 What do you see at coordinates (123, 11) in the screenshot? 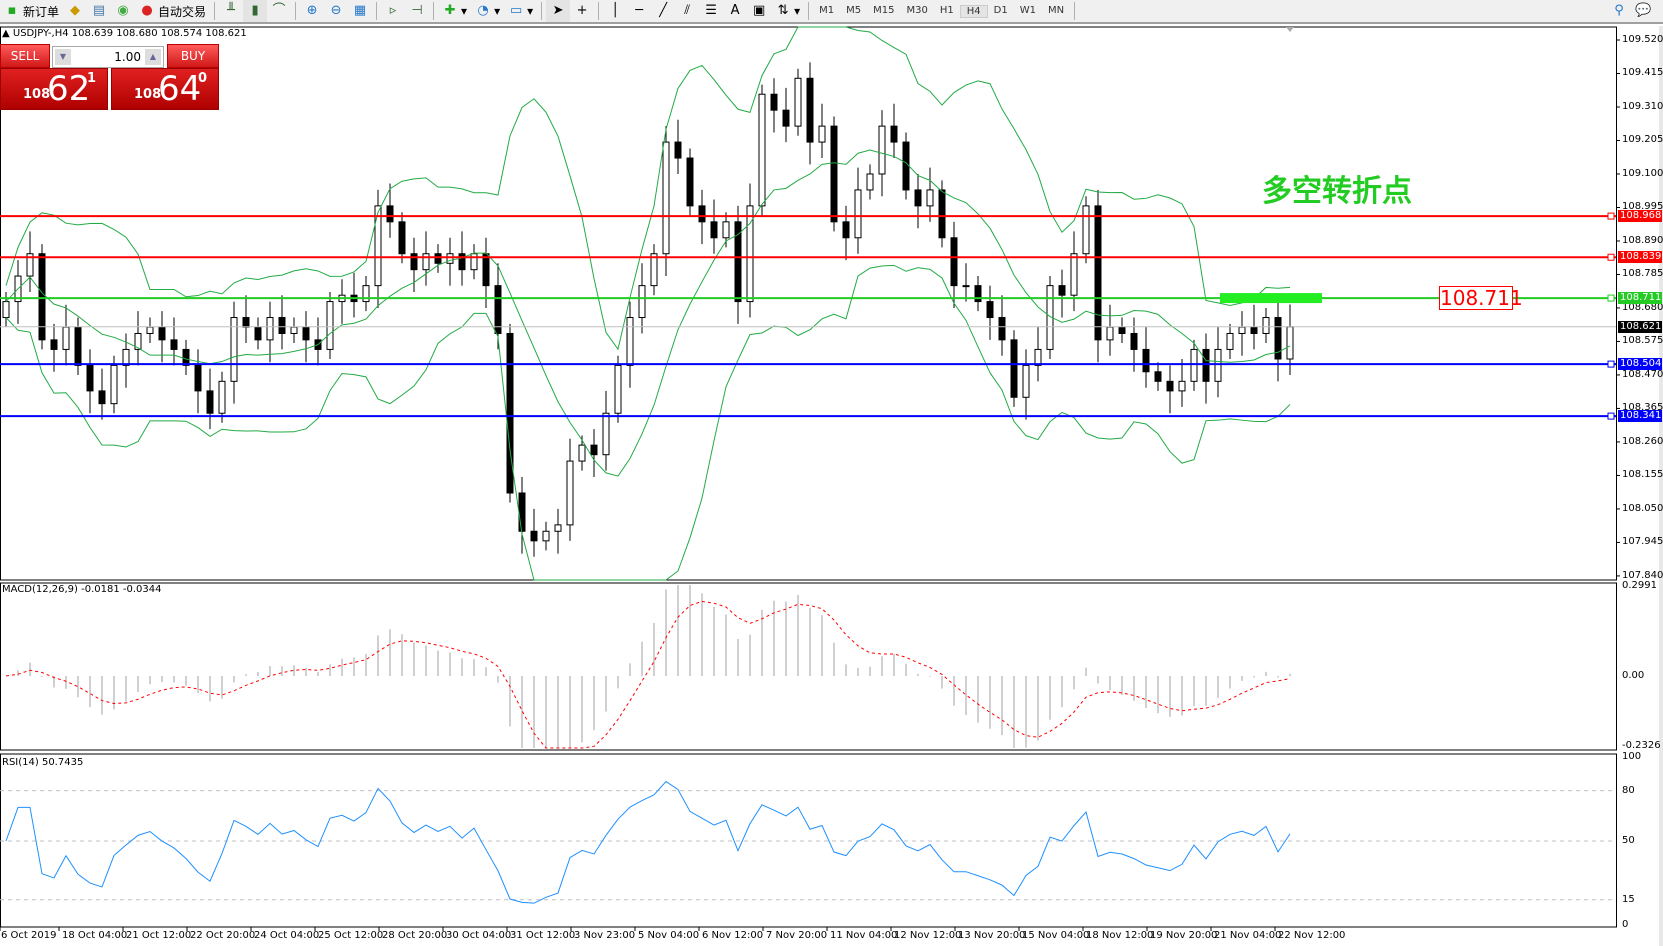
I see `signals-button: ◉` at bounding box center [123, 11].